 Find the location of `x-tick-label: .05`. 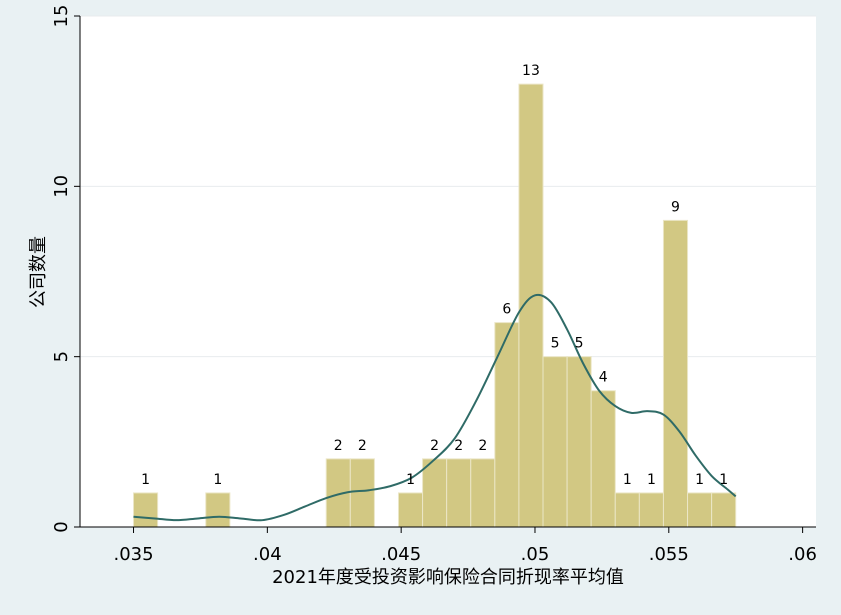

x-tick-label: .05 is located at coordinates (535, 554).